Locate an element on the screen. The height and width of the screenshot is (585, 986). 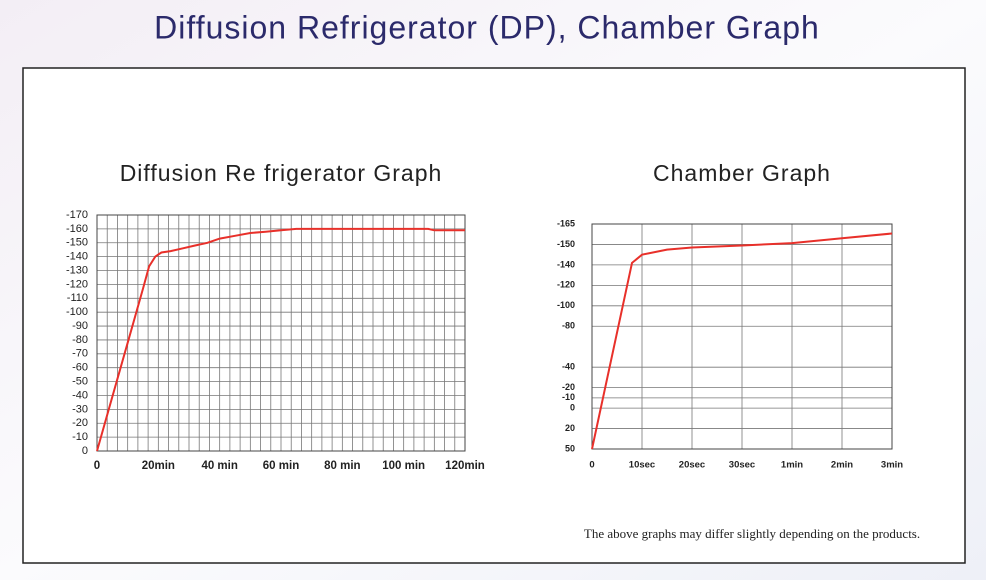
chart-title: Chamber Graph is located at coordinates (742, 173).